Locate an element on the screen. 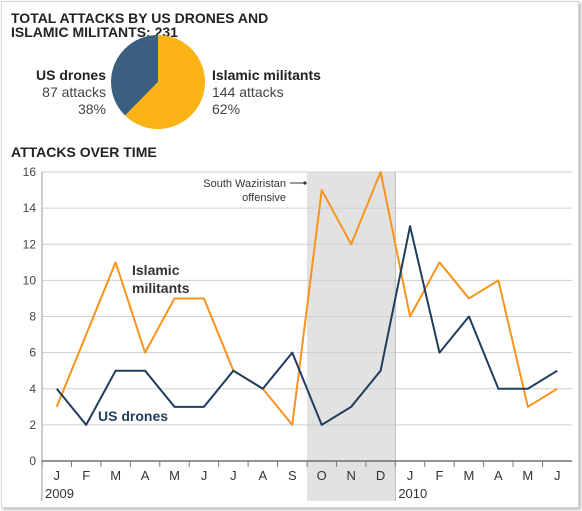 Image resolution: width=582 pixels, height=511 pixels. year-label: 2010 is located at coordinates (412, 493).